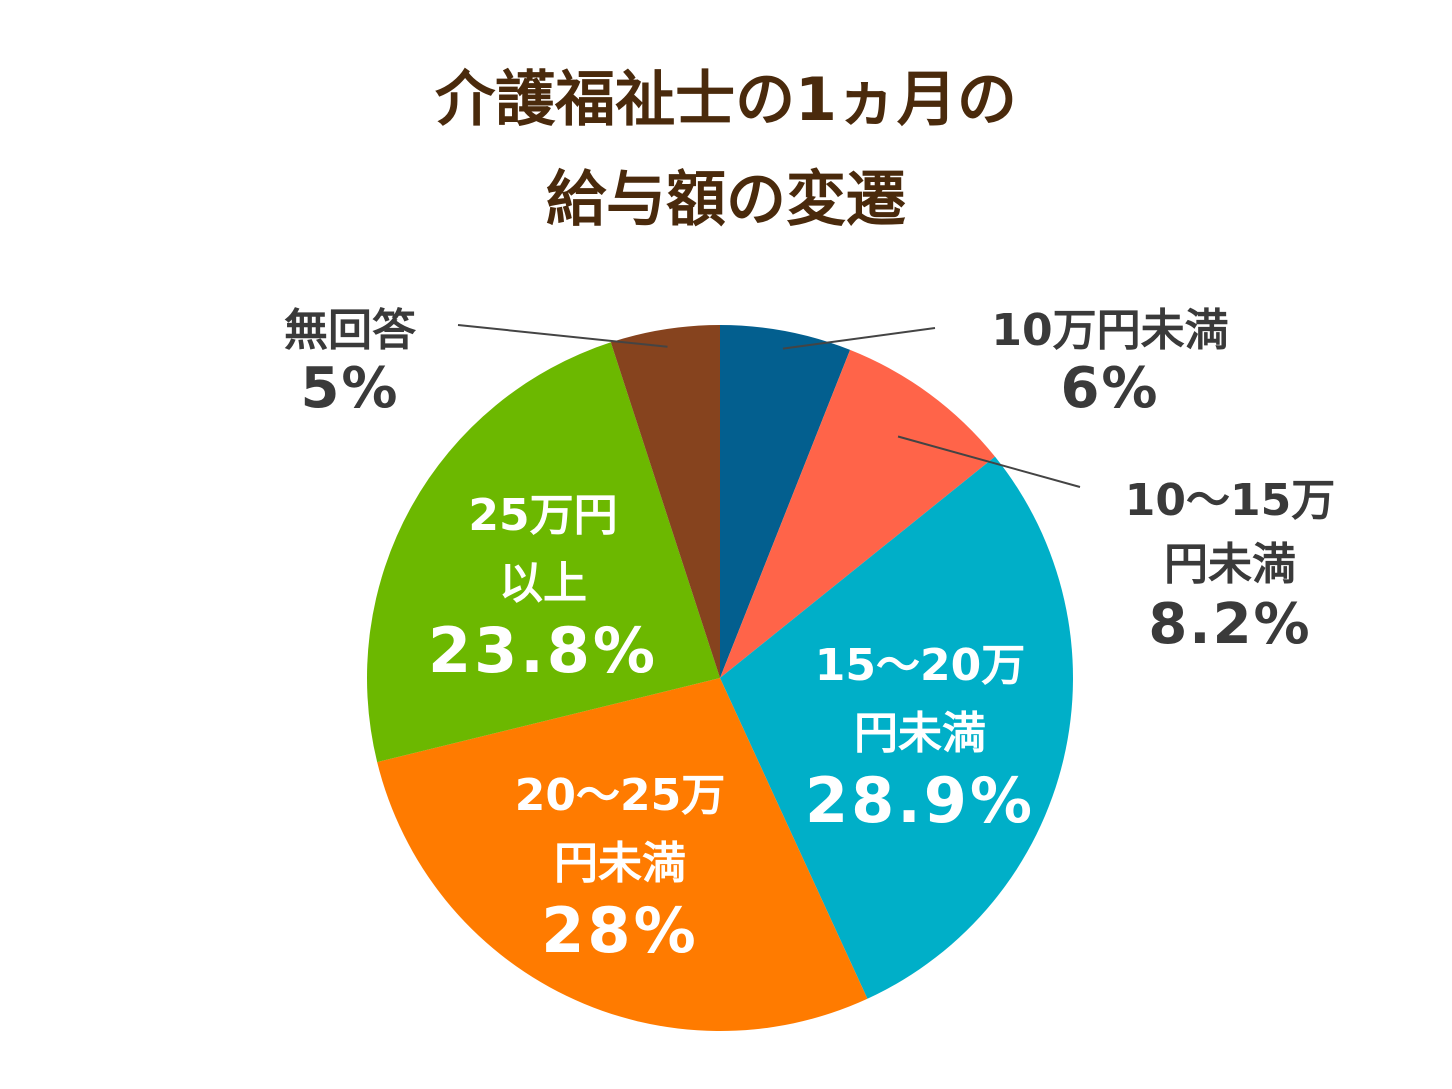 The width and height of the screenshot is (1452, 1089). Describe the element at coordinates (920, 665) in the screenshot. I see `slice-label: 15～20万` at that location.